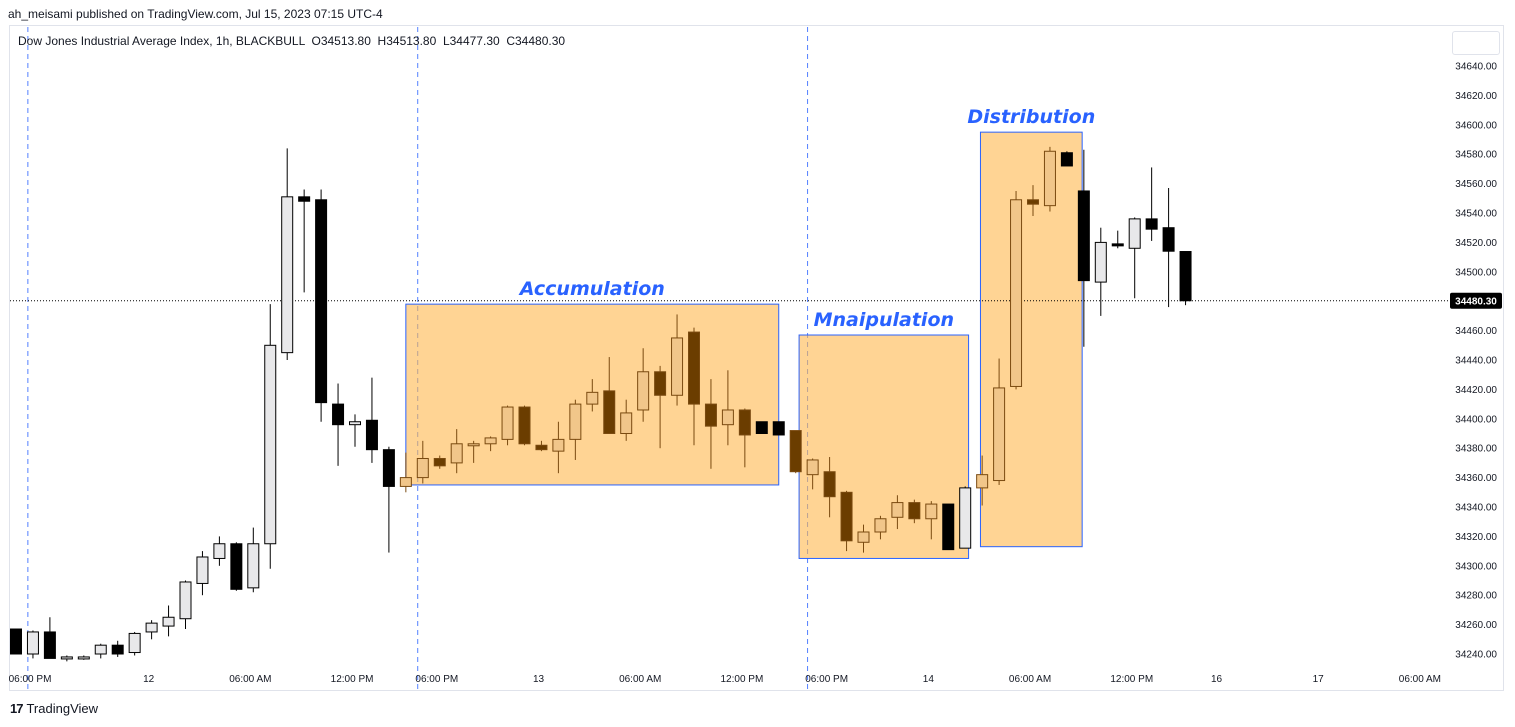 Image resolution: width=1515 pixels, height=727 pixels. Describe the element at coordinates (884, 320) in the screenshot. I see `zone-label: Mnaipulation` at that location.